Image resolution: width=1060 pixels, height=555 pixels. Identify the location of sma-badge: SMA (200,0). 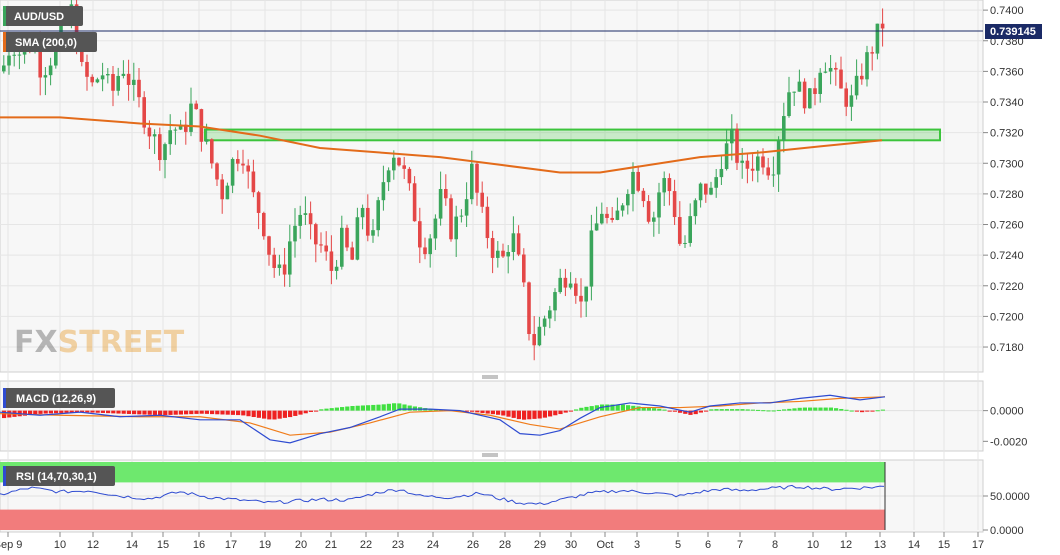
(50, 42).